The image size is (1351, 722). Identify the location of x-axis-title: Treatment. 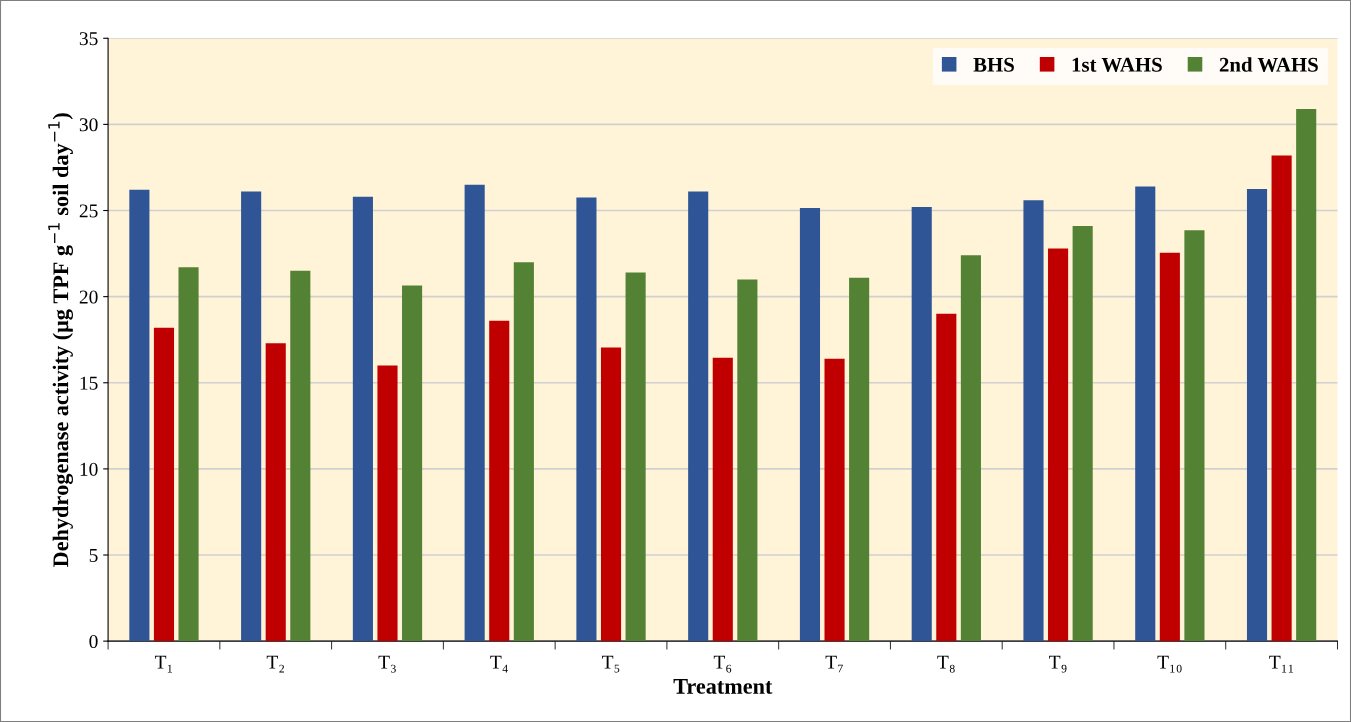
(723, 686).